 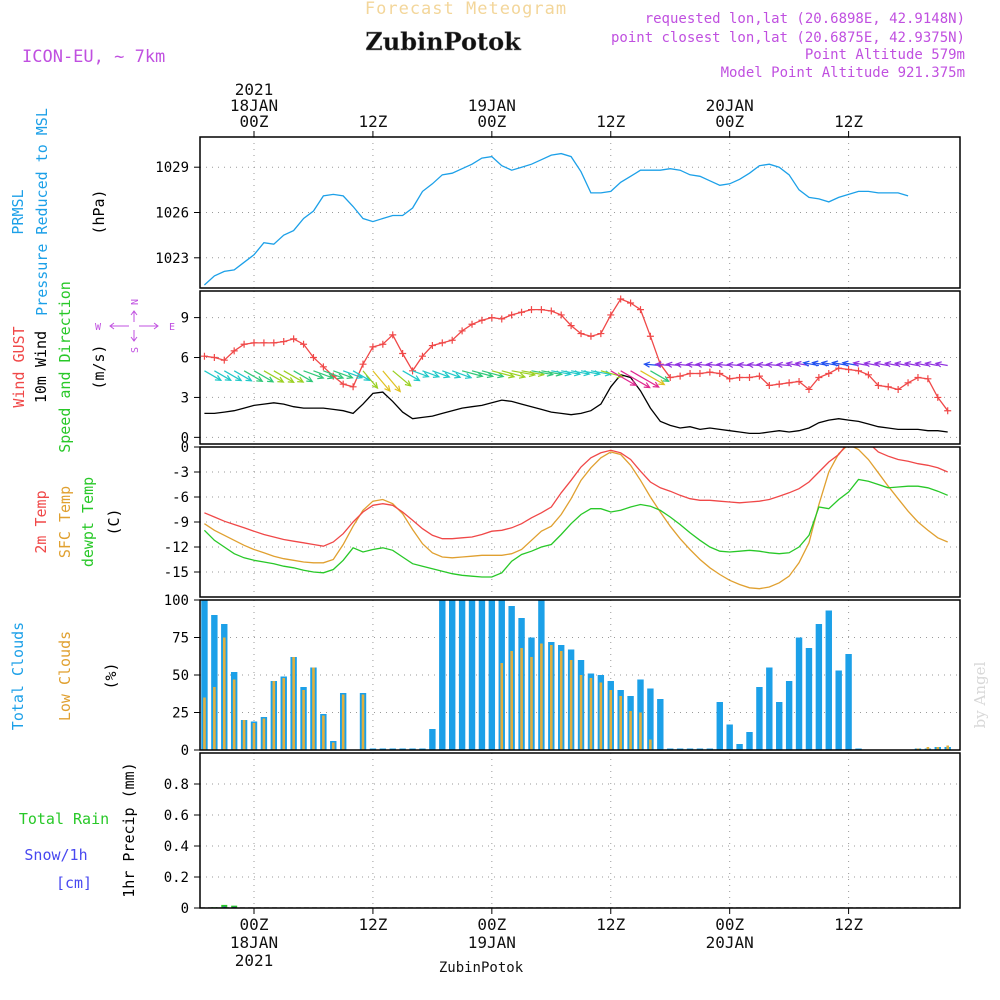 What do you see at coordinates (135, 302) in the screenshot?
I see `compass-north: N` at bounding box center [135, 302].